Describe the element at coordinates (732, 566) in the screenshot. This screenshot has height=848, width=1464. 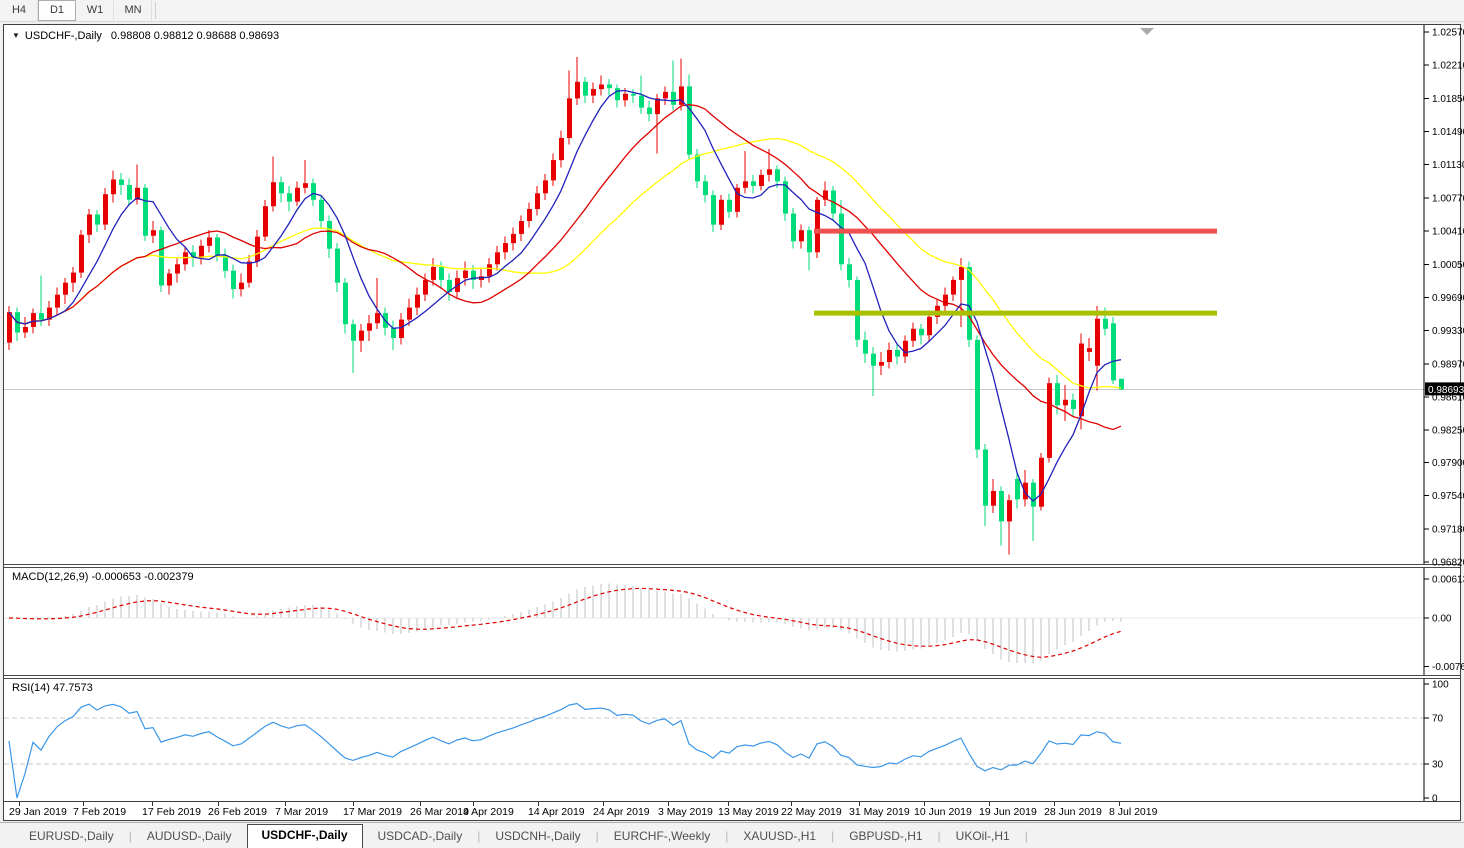
I see `pane-separator-macd` at that location.